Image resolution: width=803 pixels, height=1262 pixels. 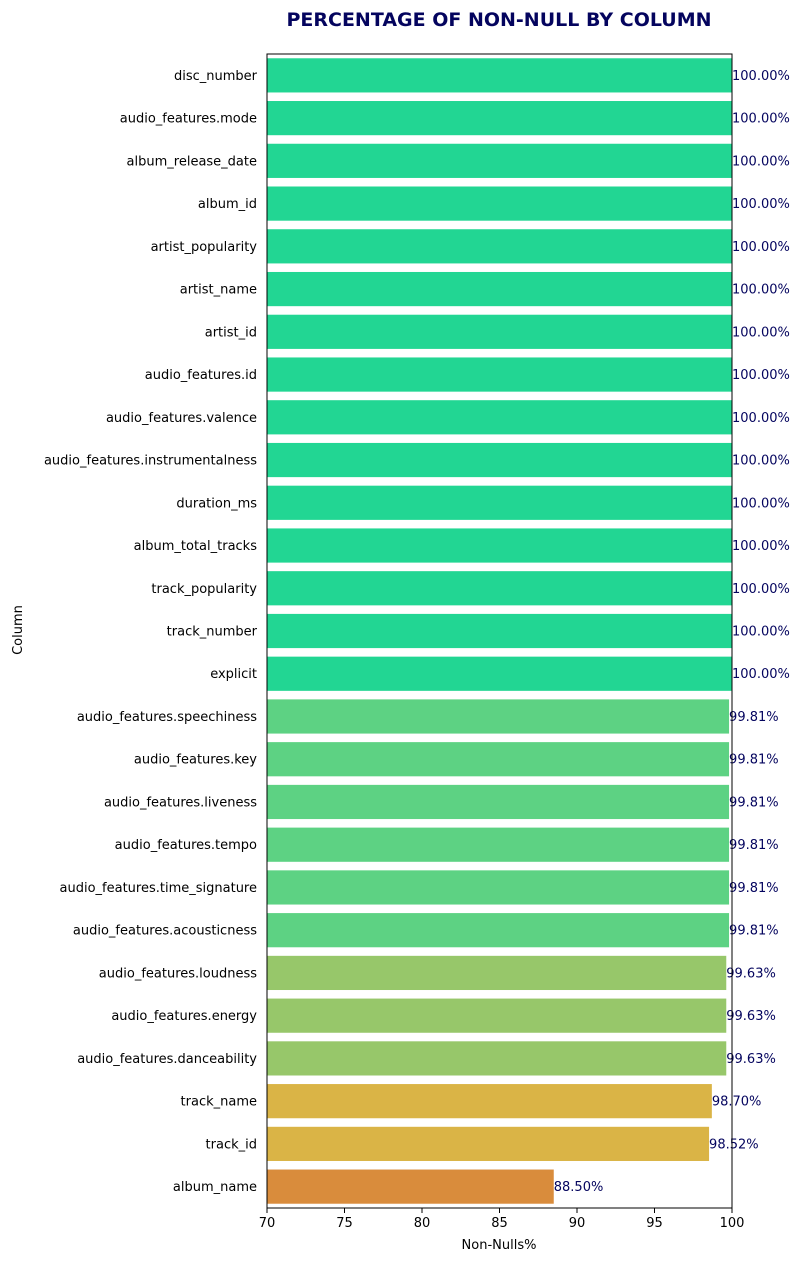 What do you see at coordinates (499, 502) in the screenshot?
I see `bar-duration_ms` at bounding box center [499, 502].